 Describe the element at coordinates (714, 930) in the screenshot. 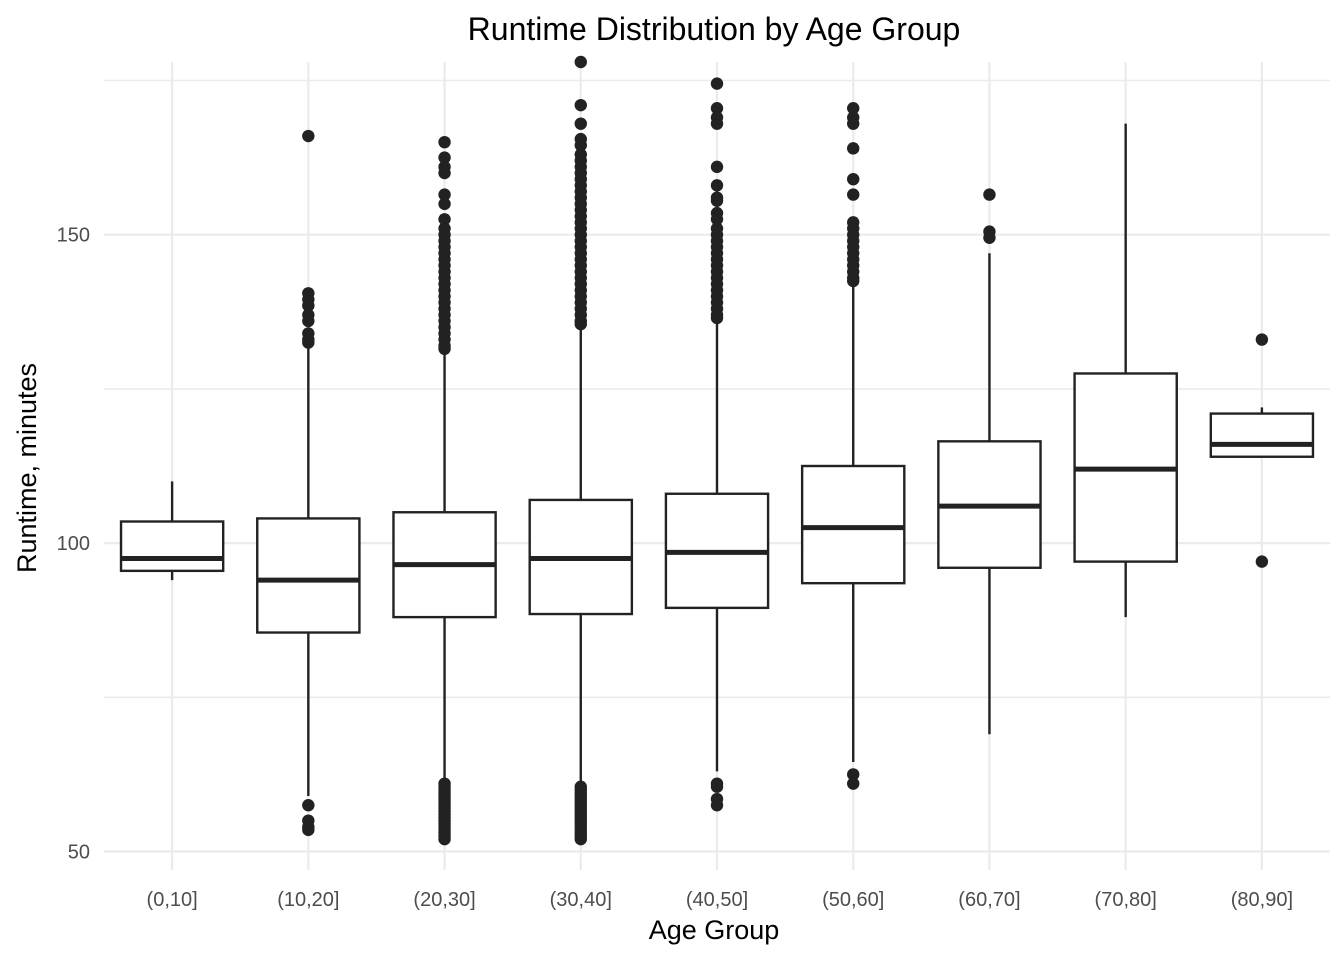

I see `x-axis-title: Age Group` at that location.